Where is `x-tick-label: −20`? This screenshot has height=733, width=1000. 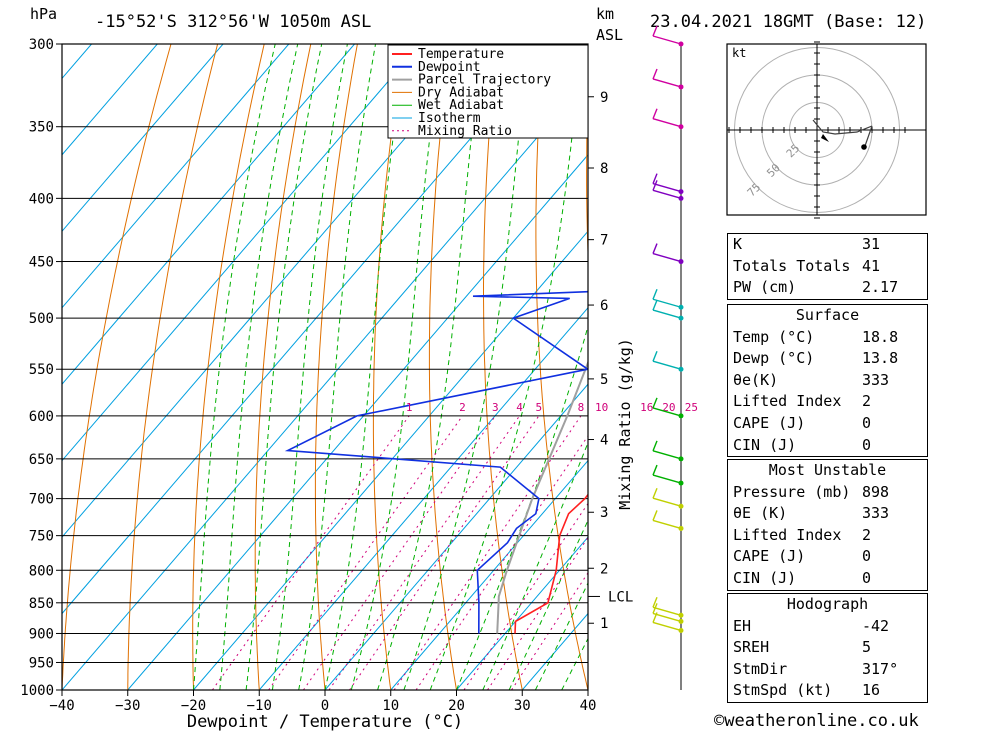 x-tick-label: −20 is located at coordinates (193, 706).